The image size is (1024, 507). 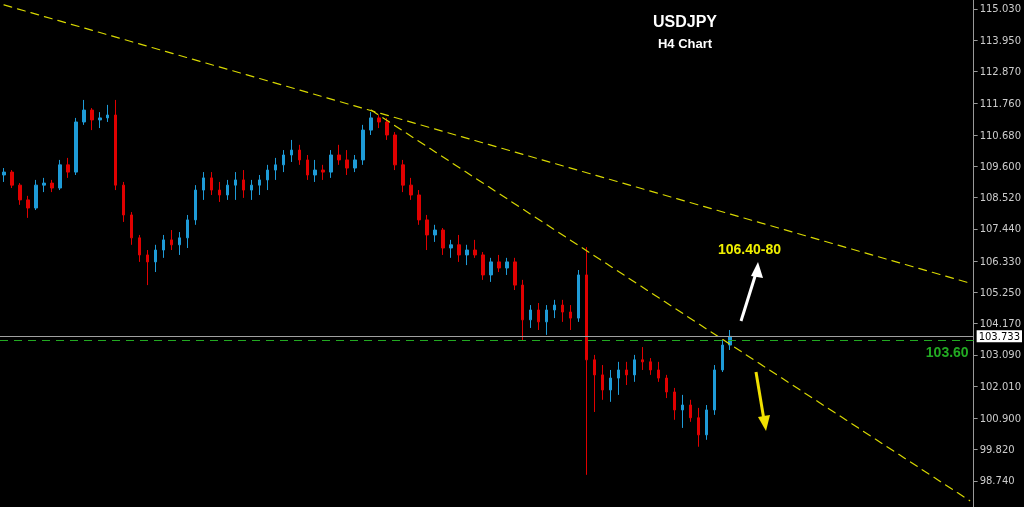 What do you see at coordinates (1000, 9) in the screenshot?
I see `y-tick-label: 115.030` at bounding box center [1000, 9].